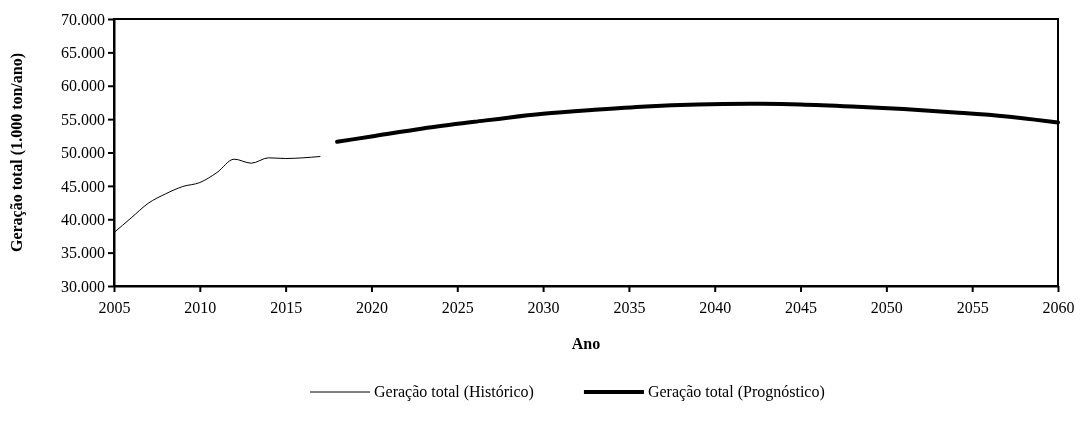  Describe the element at coordinates (371, 307) in the screenshot. I see `x-tick-label: 2020` at that location.